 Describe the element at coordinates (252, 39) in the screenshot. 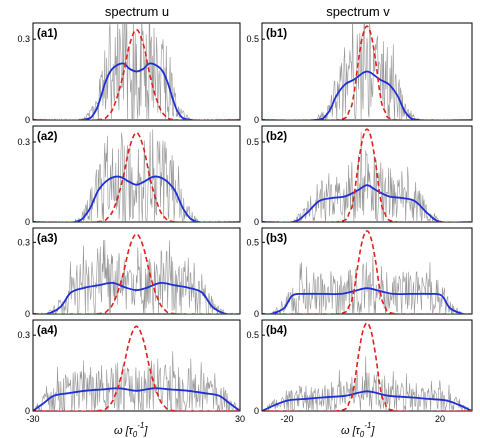

I see `y-tick-label-b1-1: 0.5` at that location.